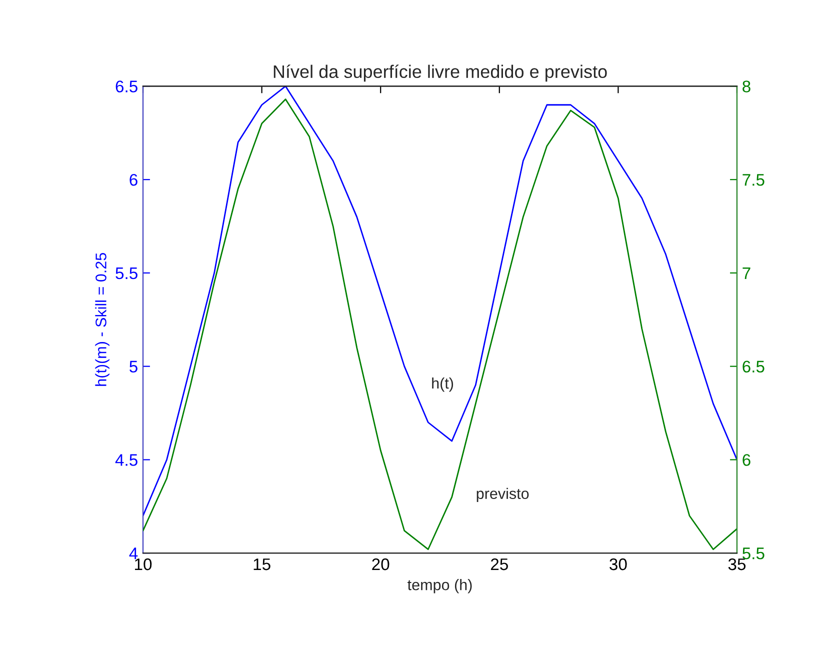 Image resolution: width=829 pixels, height=653 pixels. Describe the element at coordinates (746, 273) in the screenshot. I see `y2-tick-label: 7` at that location.